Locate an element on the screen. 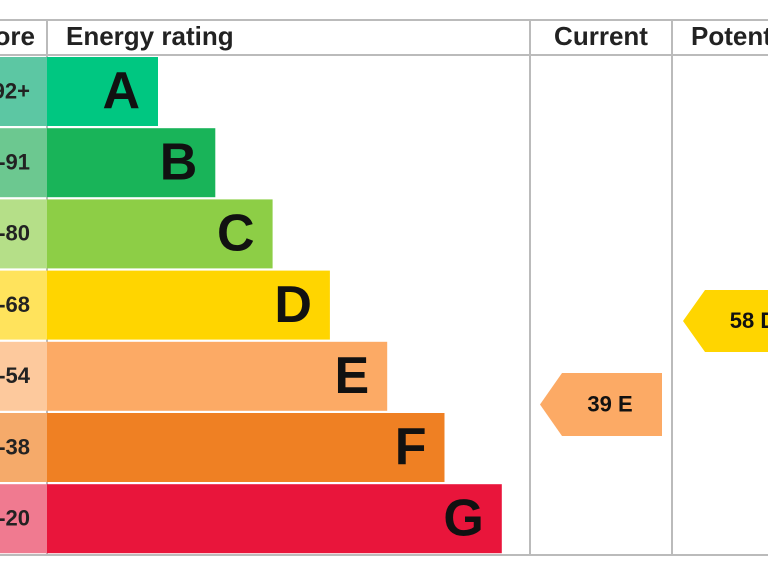  rating-letter: A is located at coordinates (121, 91).